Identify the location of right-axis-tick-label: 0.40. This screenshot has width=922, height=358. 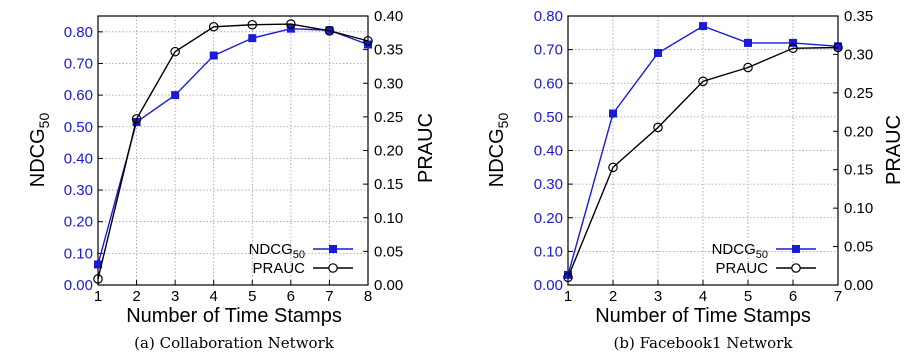
(388, 16).